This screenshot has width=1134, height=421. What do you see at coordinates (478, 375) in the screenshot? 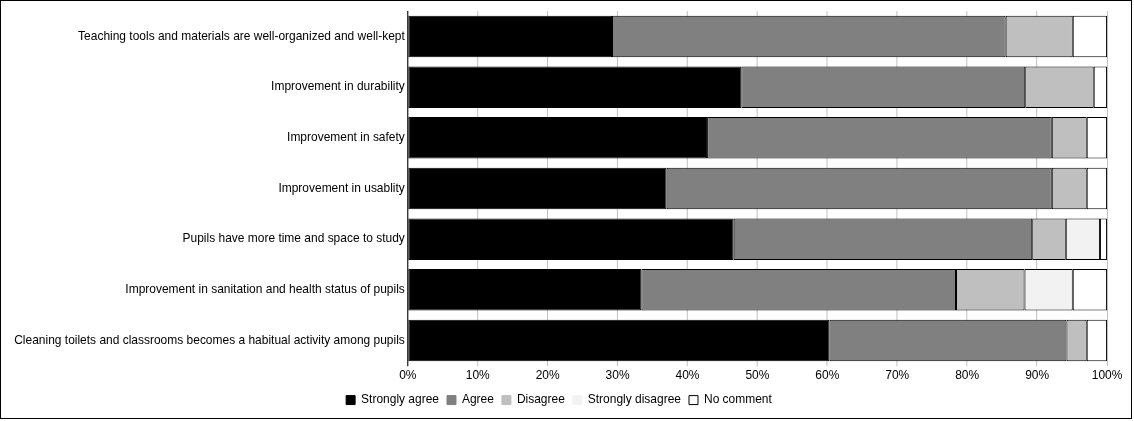
I see `x-tick-label: 10%` at bounding box center [478, 375].